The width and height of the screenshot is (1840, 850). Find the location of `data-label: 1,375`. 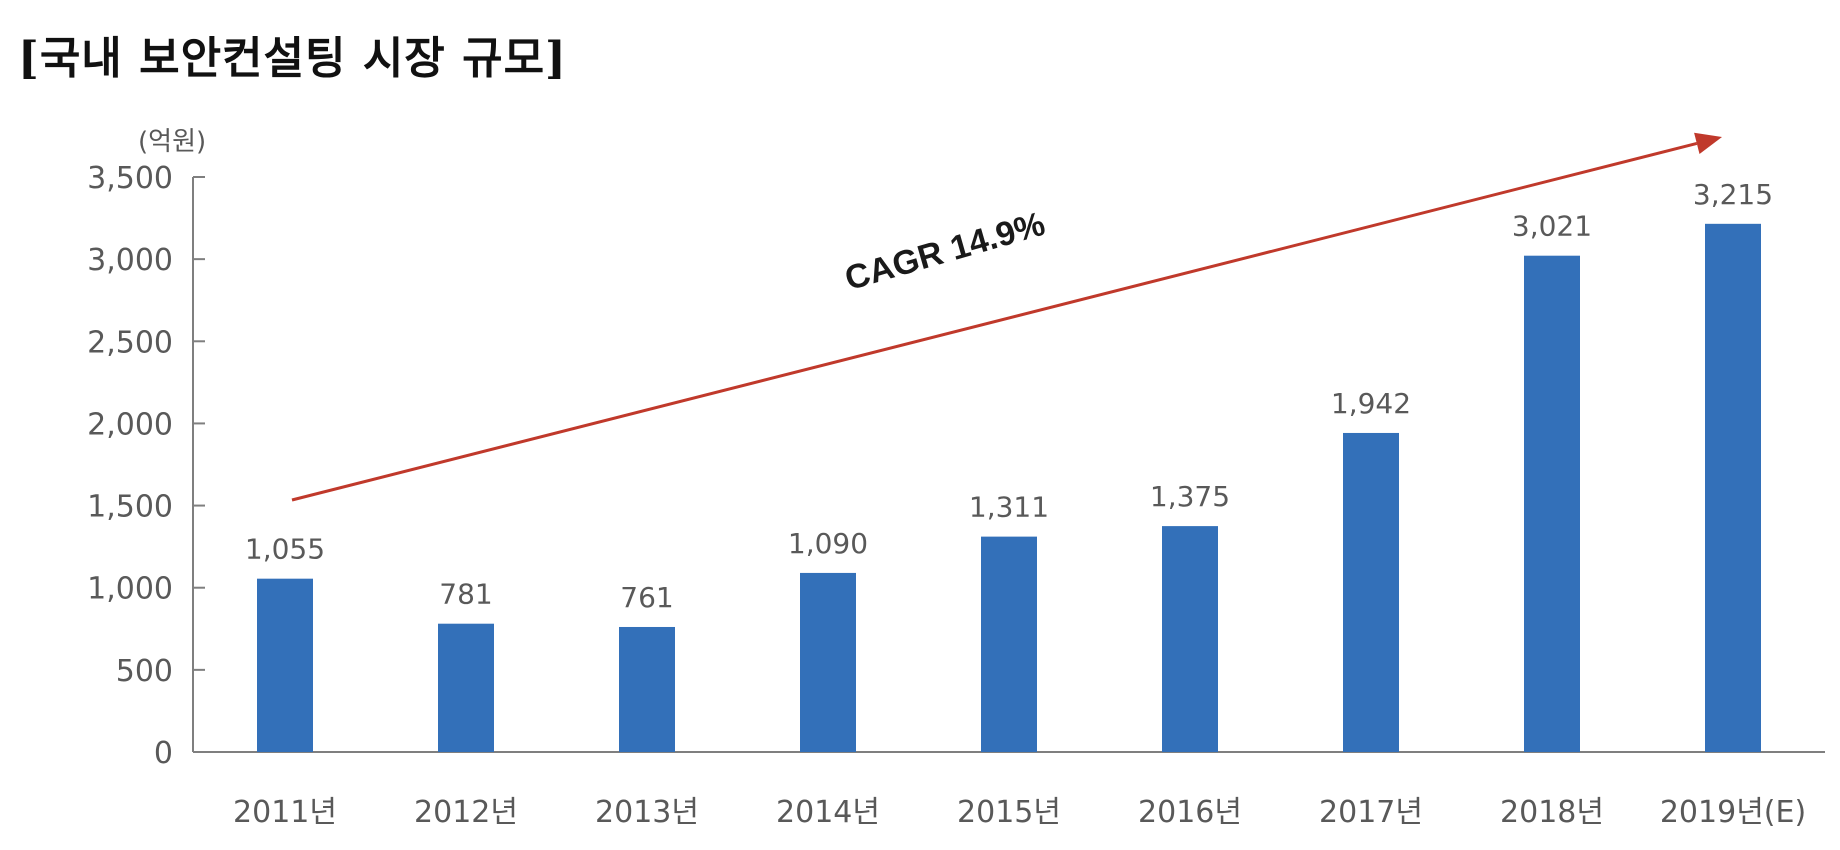

data-label: 1,375 is located at coordinates (1190, 496).